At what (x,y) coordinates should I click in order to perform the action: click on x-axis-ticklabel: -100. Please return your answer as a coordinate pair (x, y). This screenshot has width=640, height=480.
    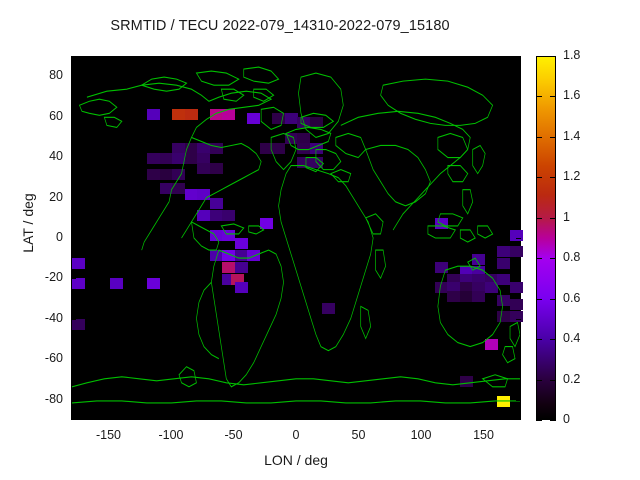
    Looking at the image, I should click on (171, 435).